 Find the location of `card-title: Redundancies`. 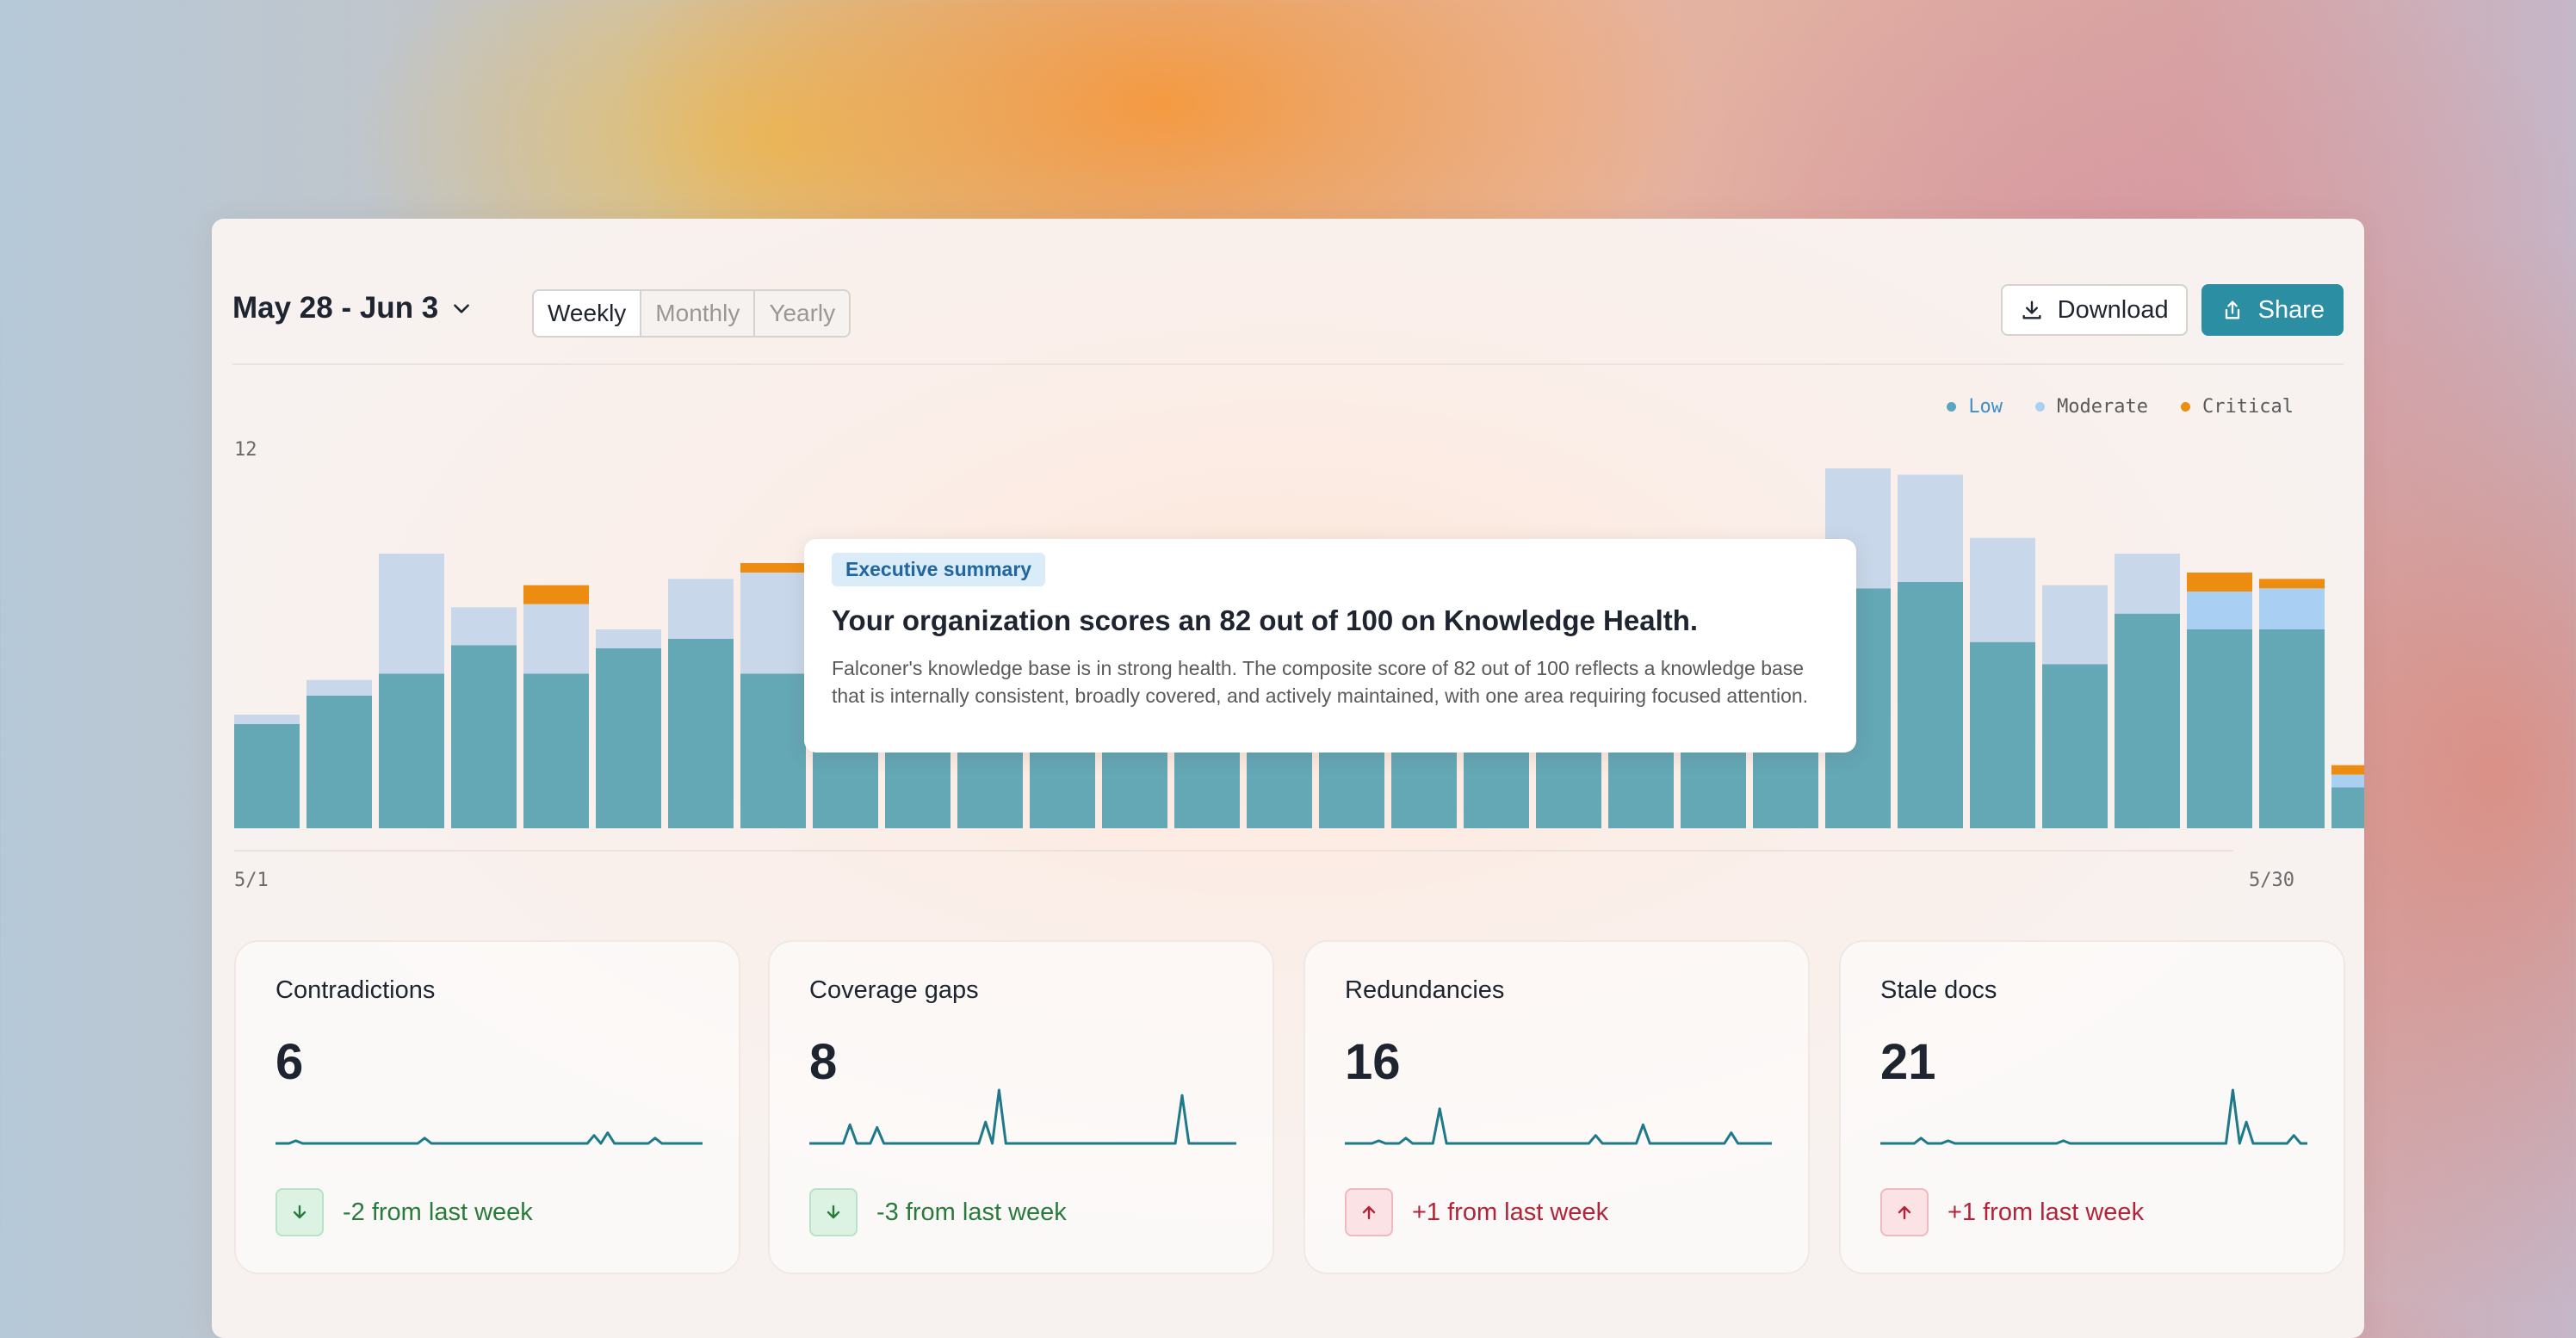

card-title: Redundancies is located at coordinates (1425, 990).